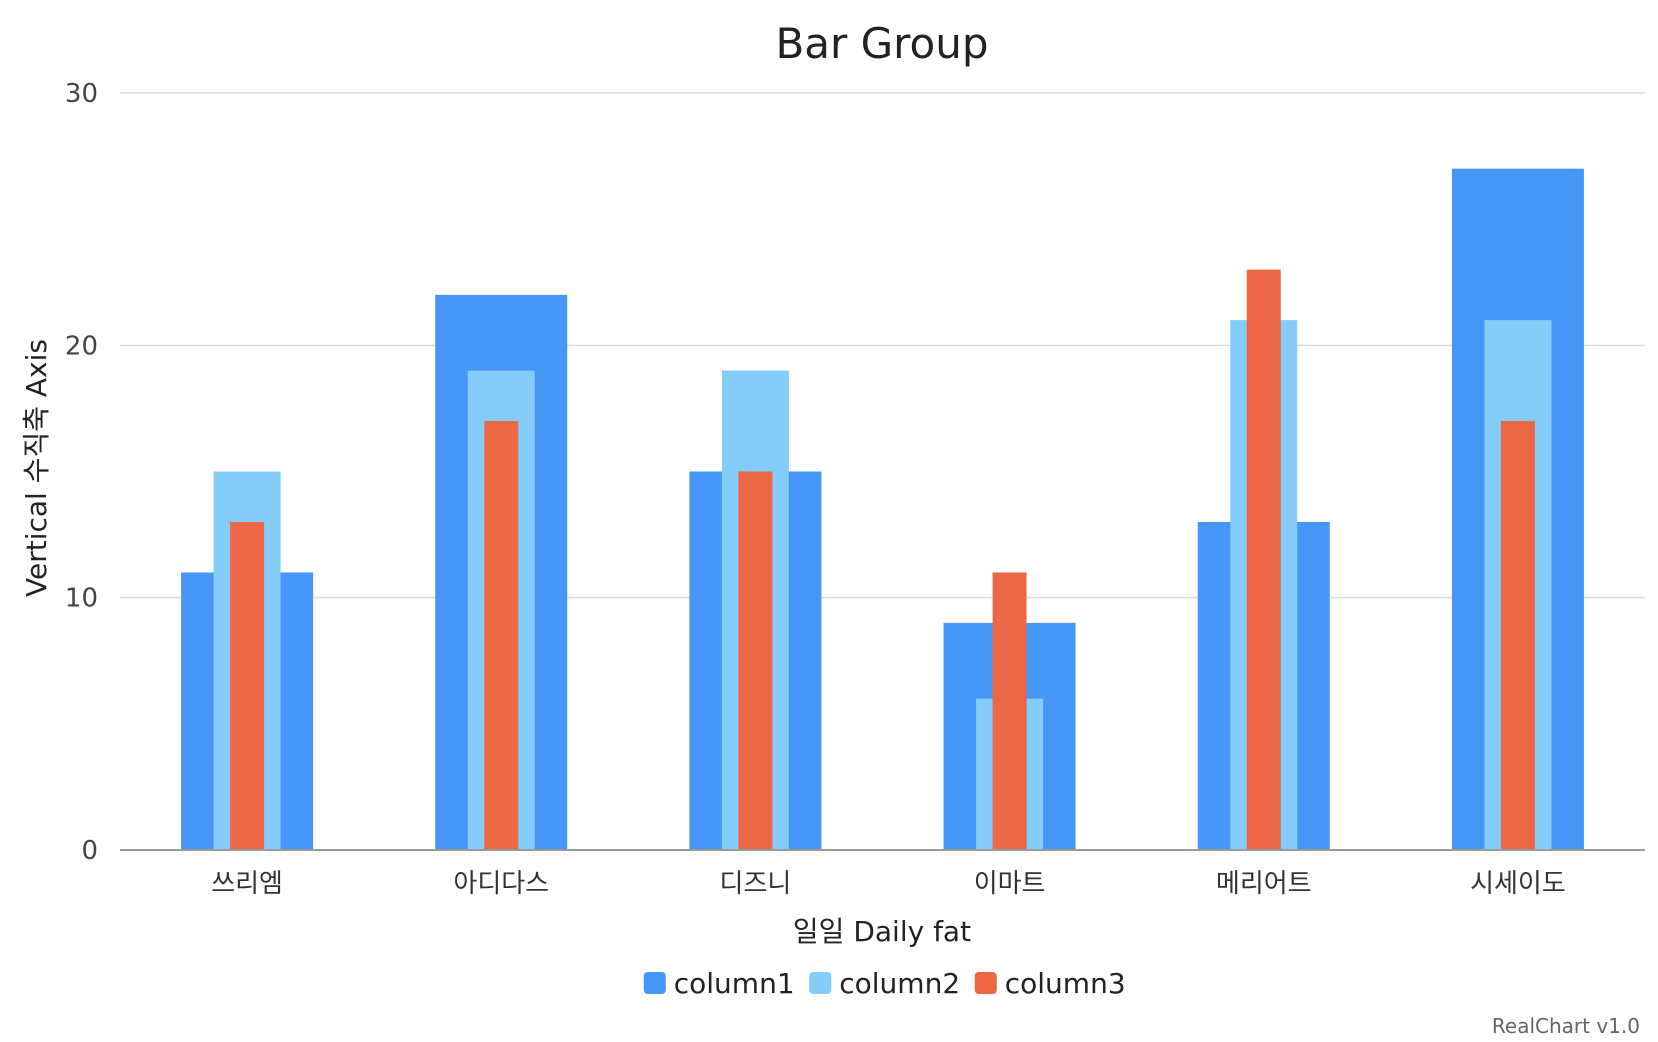 Image resolution: width=1658 pixels, height=1042 pixels. I want to click on y-tick-label: 20, so click(81, 346).